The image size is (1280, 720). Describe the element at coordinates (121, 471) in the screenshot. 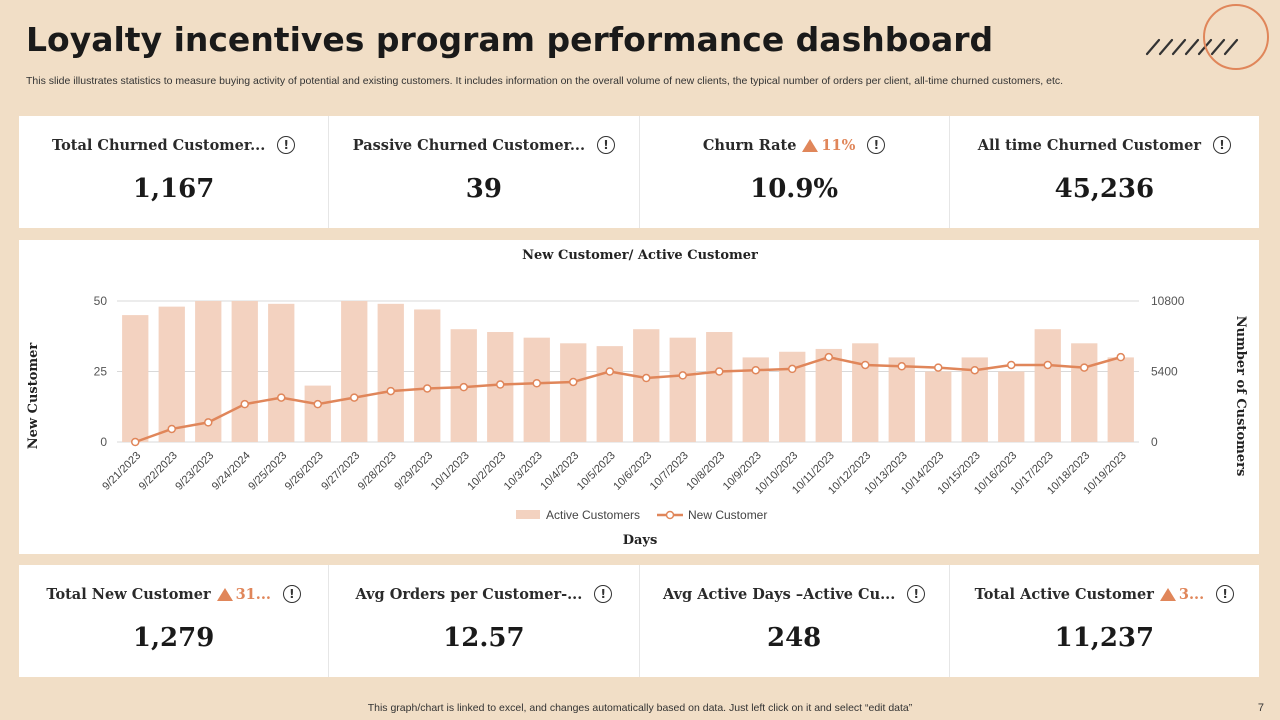

I see `x-tick-label: 9/21/2023` at that location.